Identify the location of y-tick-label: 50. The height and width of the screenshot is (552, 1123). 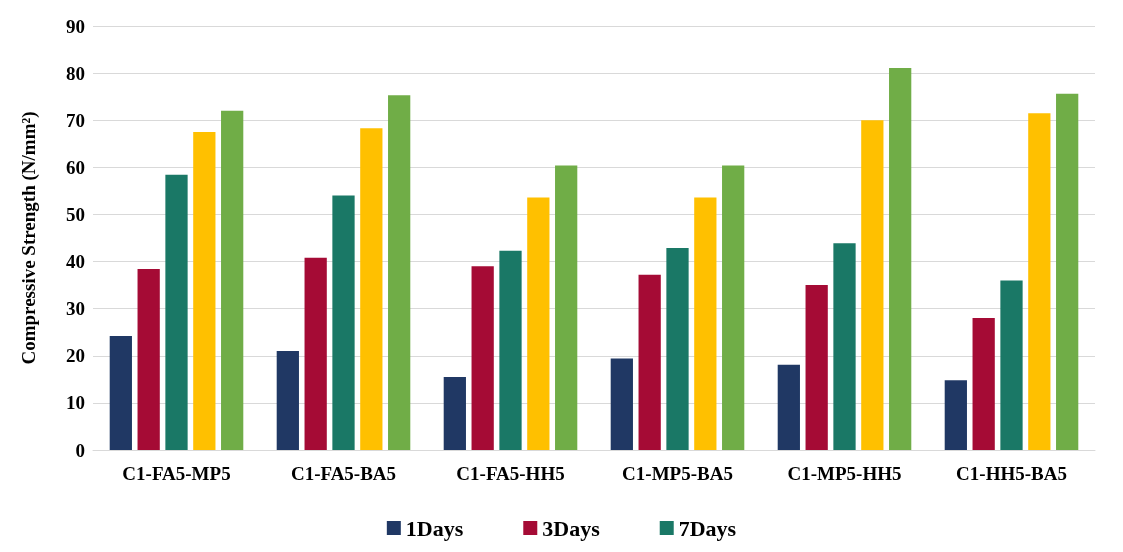
(75, 214).